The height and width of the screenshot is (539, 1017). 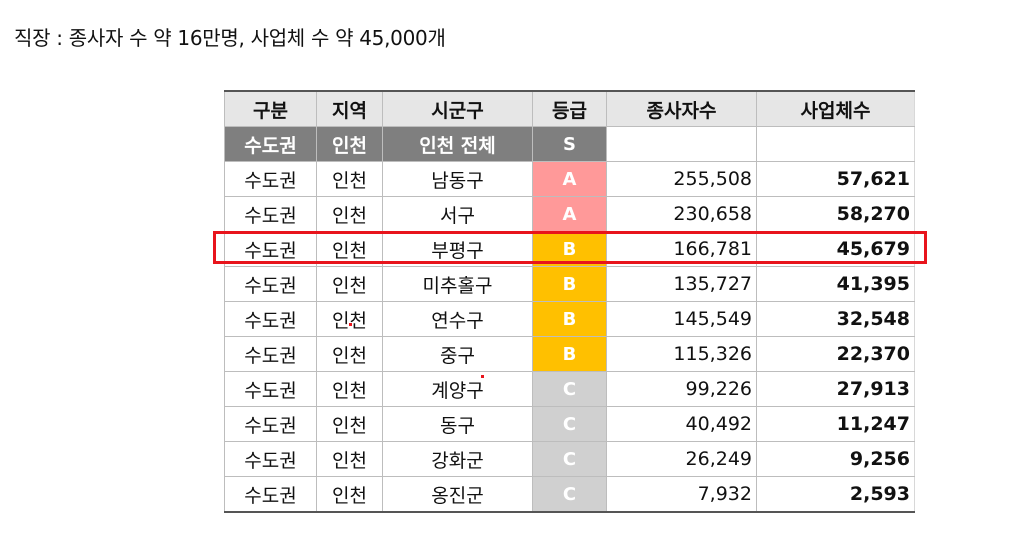 I want to click on table-row: 수도권 인천 부평구 B 166,781 45,679, so click(x=569, y=249).